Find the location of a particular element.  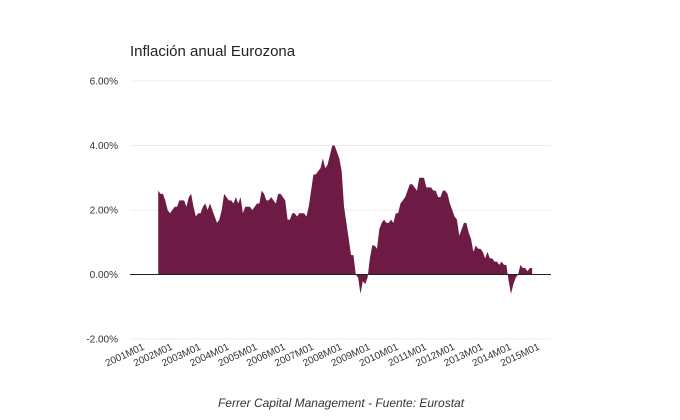

y-tick-label: 2.00% is located at coordinates (104, 211).